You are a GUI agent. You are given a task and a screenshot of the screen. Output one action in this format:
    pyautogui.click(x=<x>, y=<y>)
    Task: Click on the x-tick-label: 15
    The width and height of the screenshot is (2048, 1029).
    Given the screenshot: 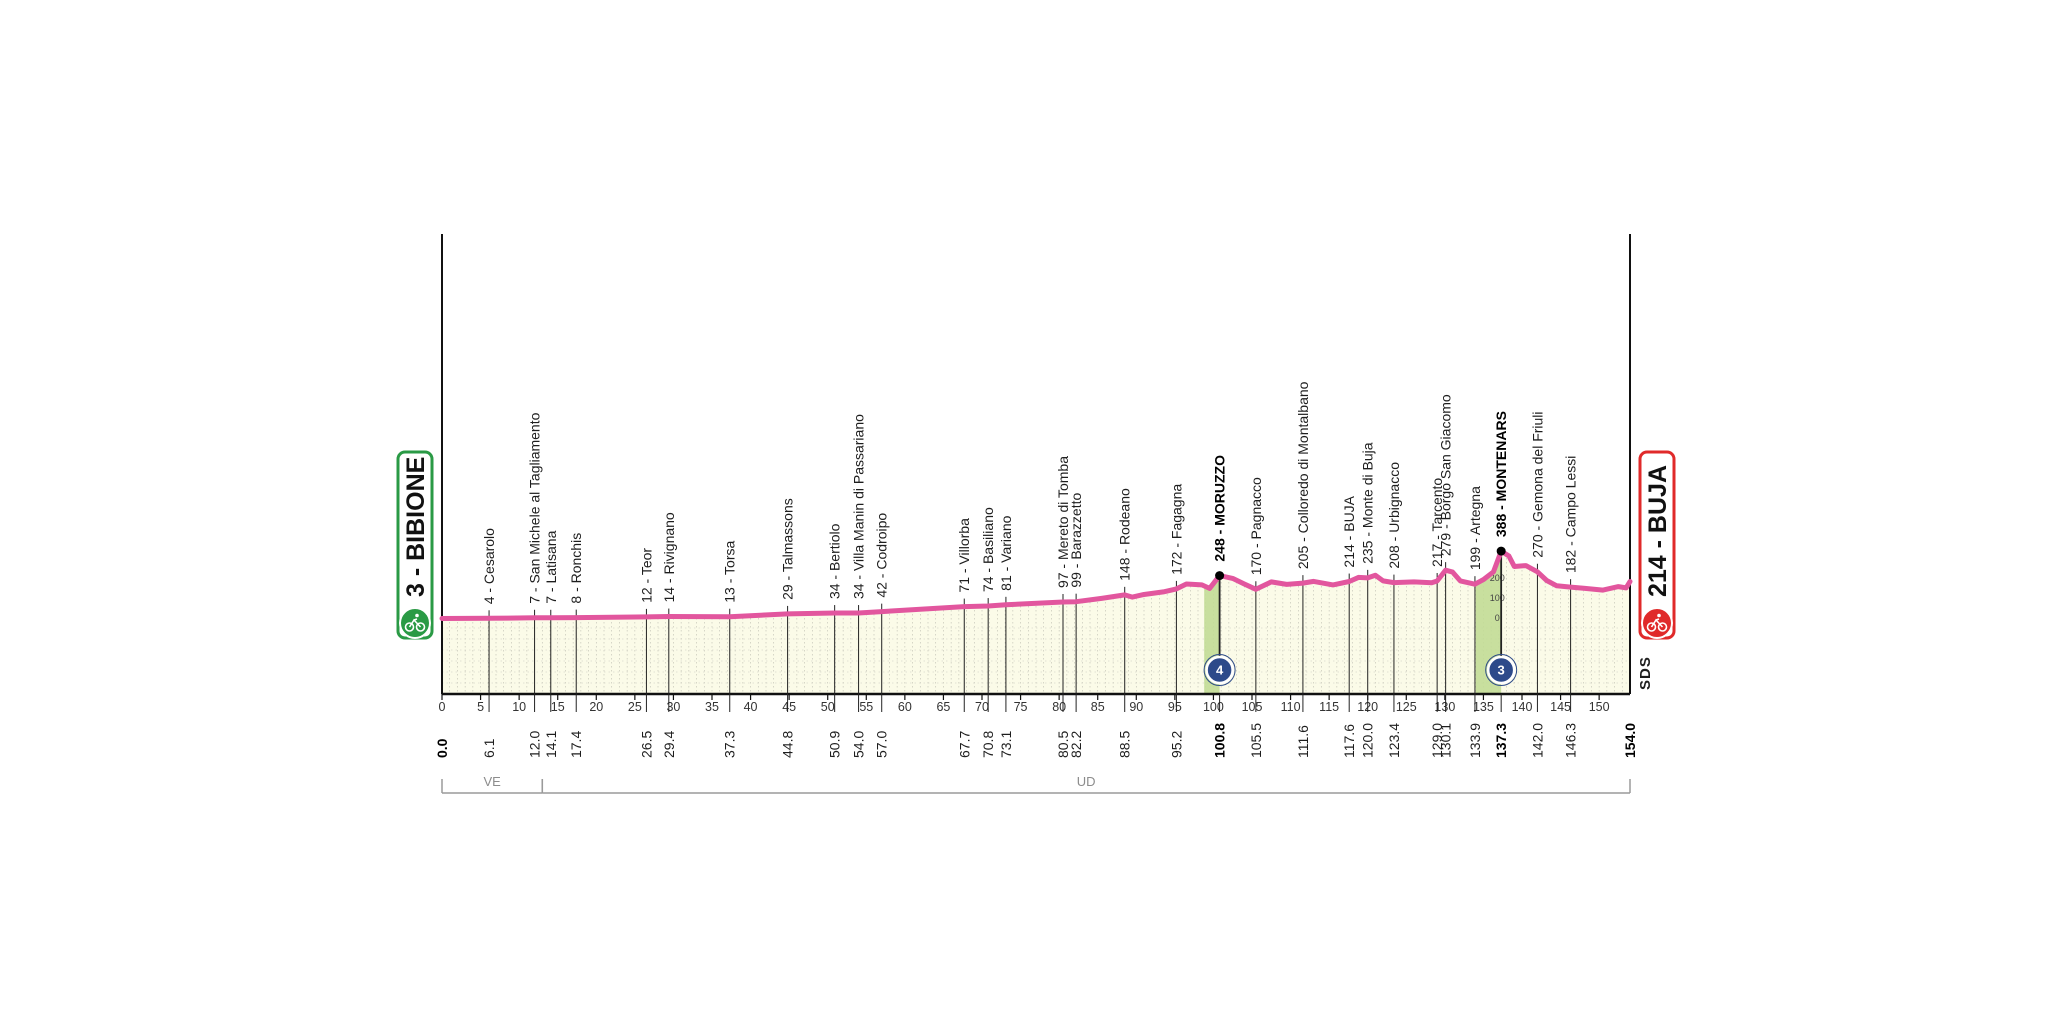 What is the action you would take?
    pyautogui.click(x=558, y=707)
    